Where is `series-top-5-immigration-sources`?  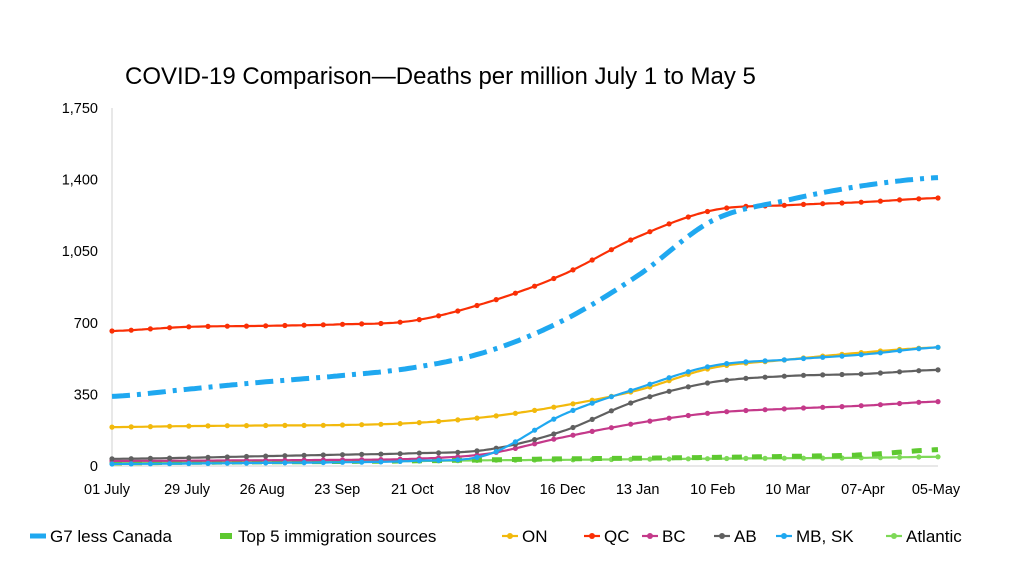
series-top-5-immigration-sources is located at coordinates (525, 456).